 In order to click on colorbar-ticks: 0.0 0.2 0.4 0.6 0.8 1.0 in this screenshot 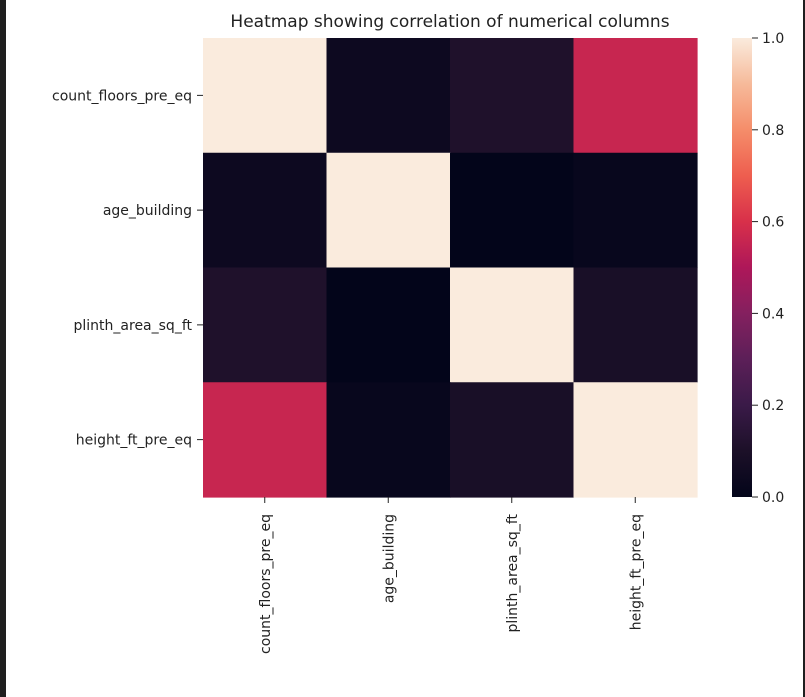, I will do `click(768, 268)`.